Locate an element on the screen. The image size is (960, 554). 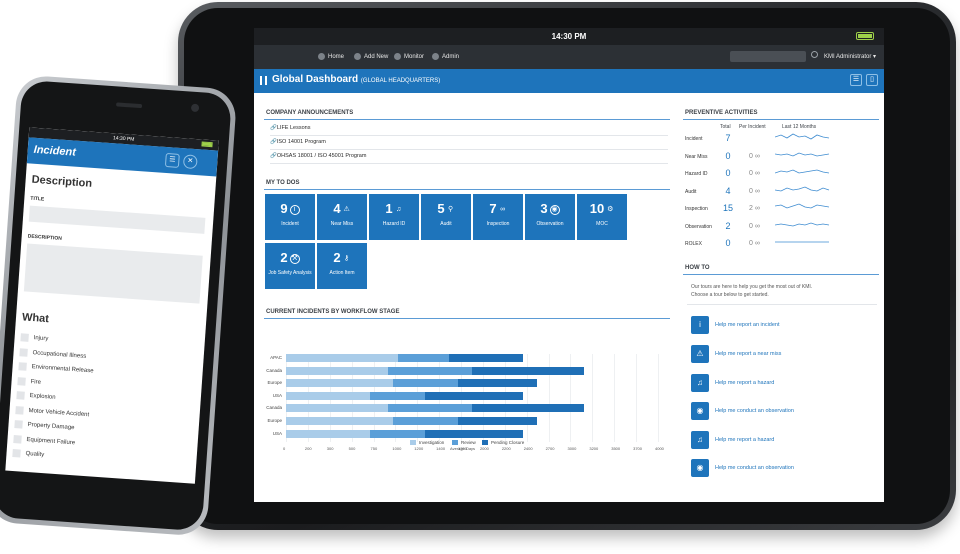
checkbox-option: Environmental Release is located at coordinates (56, 368).